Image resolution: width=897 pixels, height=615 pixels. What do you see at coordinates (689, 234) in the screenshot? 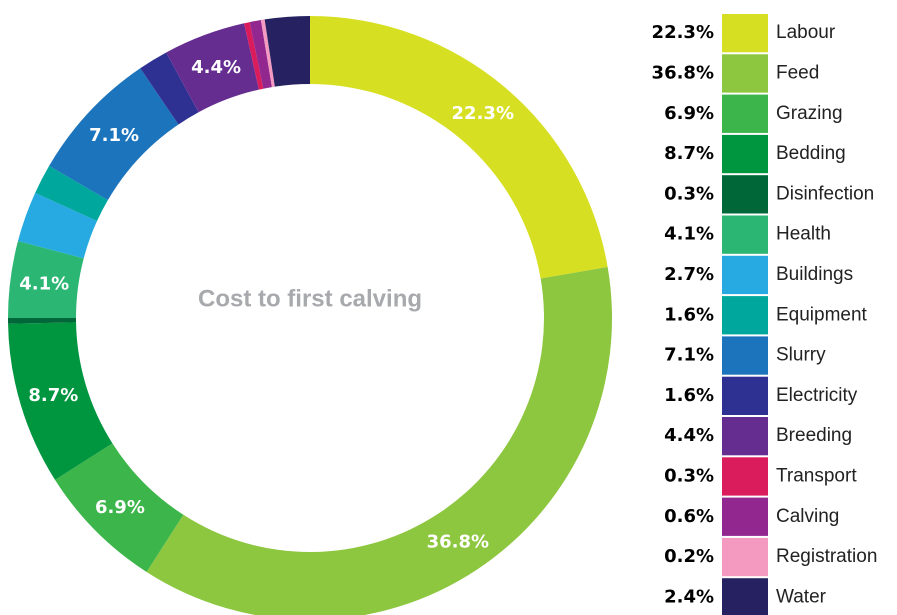
I see `legend-value: 4.1%` at bounding box center [689, 234].